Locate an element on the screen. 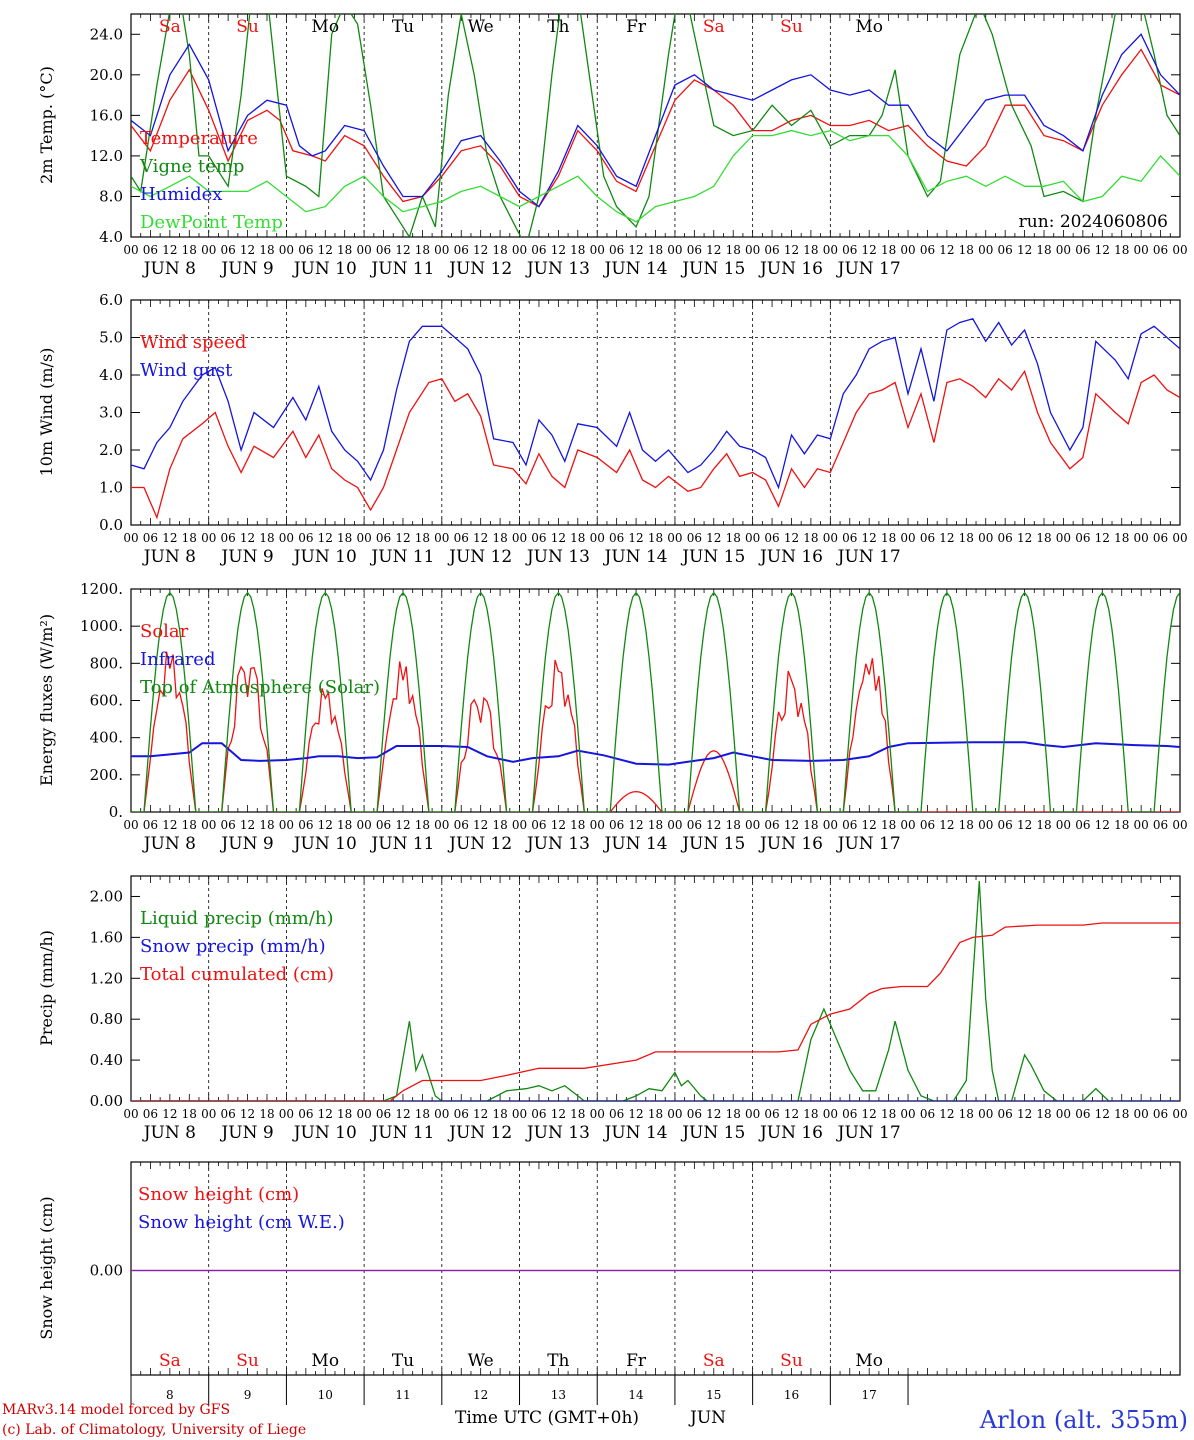  series-group is located at coordinates (655, 125).